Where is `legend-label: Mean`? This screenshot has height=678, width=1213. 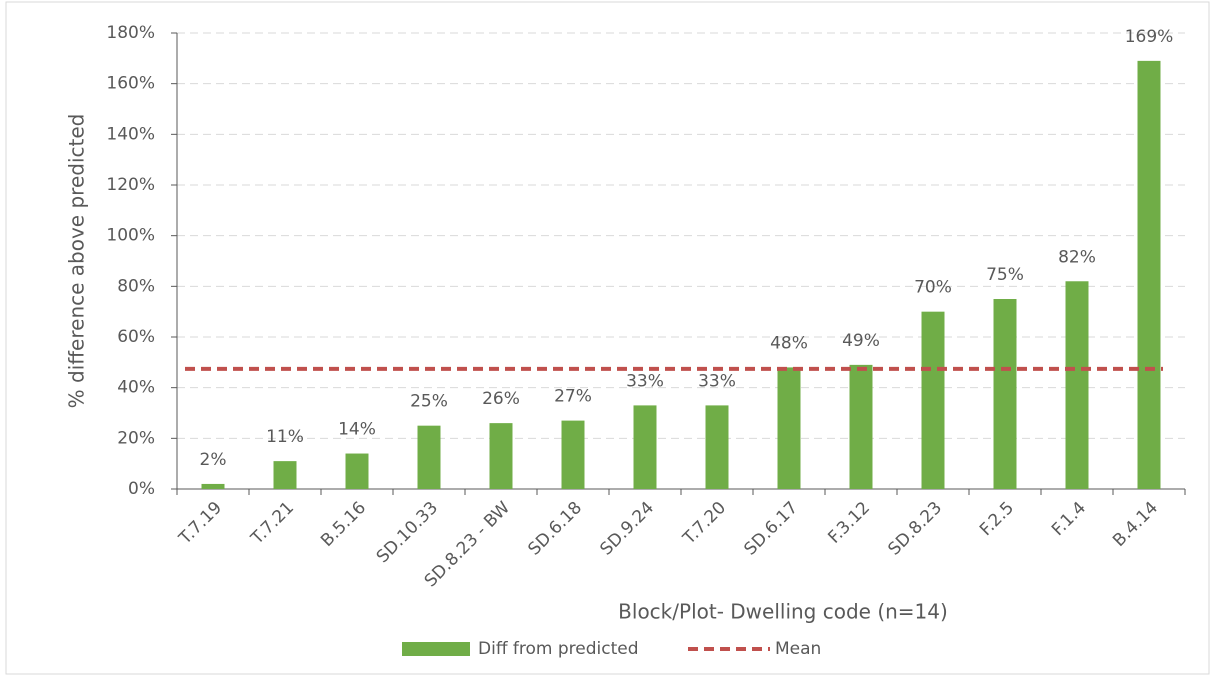 legend-label: Mean is located at coordinates (798, 649).